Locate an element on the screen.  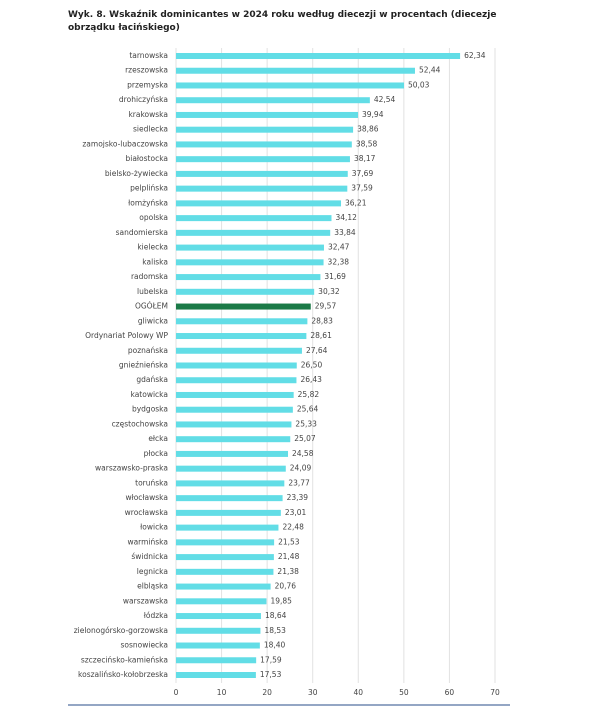
y-tick-label: sandomierska is located at coordinates (142, 232).